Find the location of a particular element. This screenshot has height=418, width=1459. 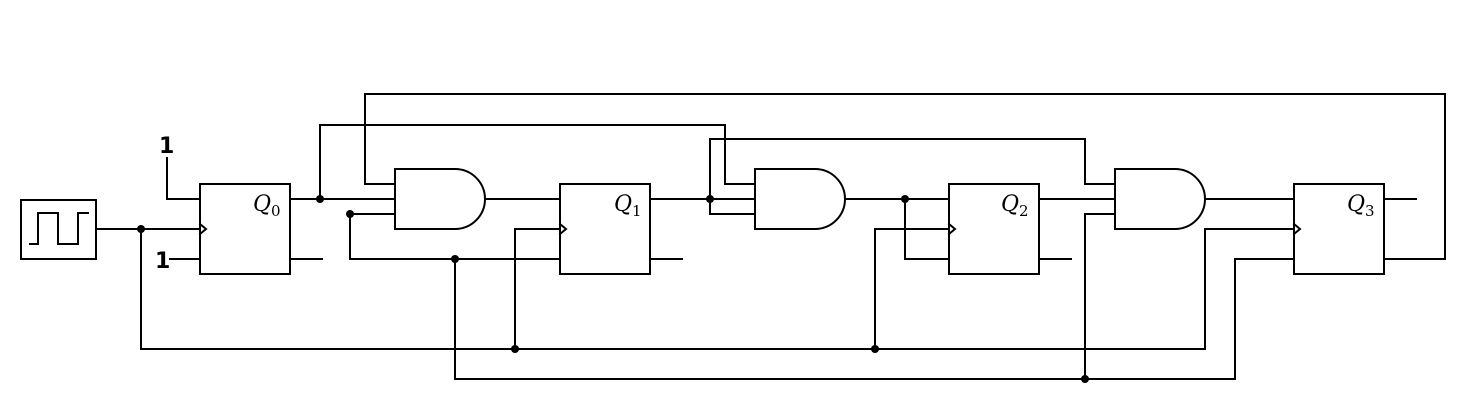

ff2-clock-marker is located at coordinates (952, 229).